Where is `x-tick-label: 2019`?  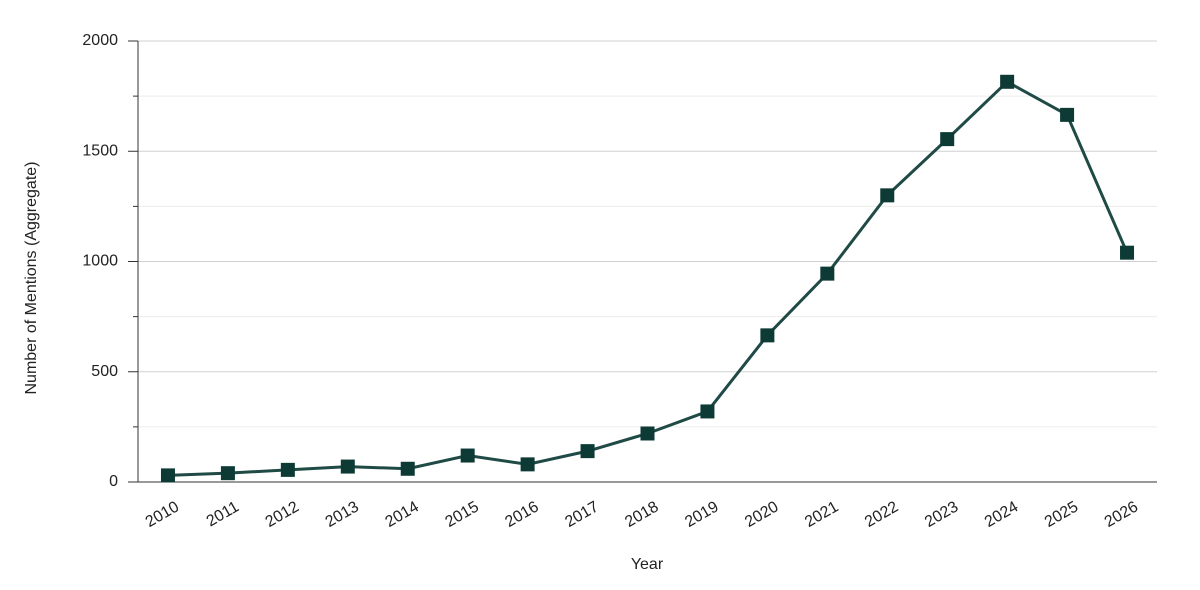 x-tick-label: 2019 is located at coordinates (701, 514).